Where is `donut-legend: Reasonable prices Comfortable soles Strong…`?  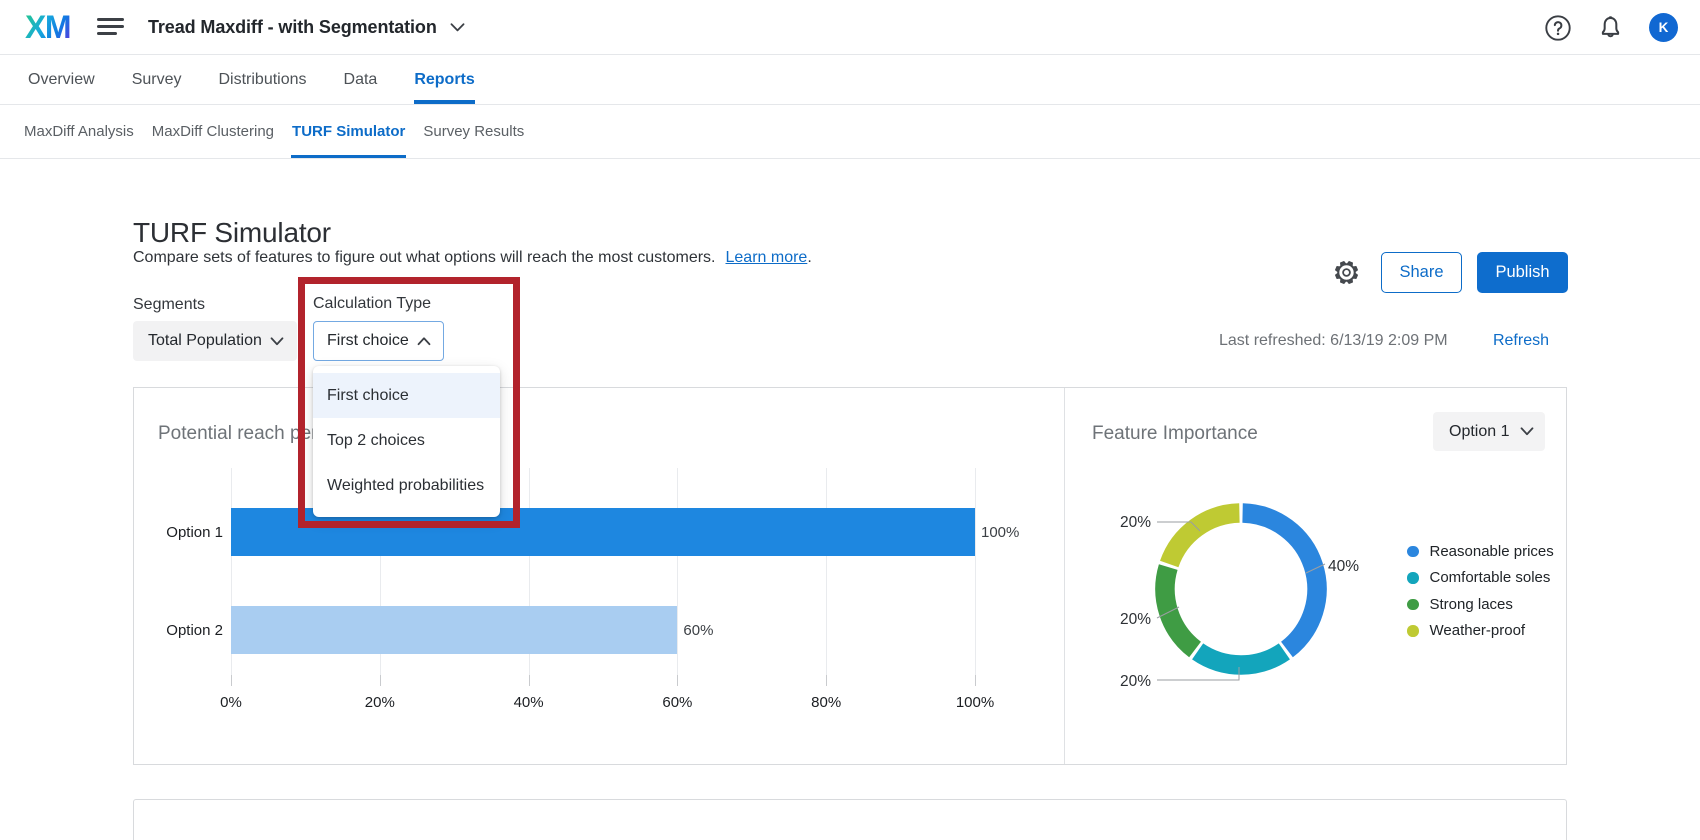
donut-legend: Reasonable prices Comfortable soles Strong… is located at coordinates (1480, 591).